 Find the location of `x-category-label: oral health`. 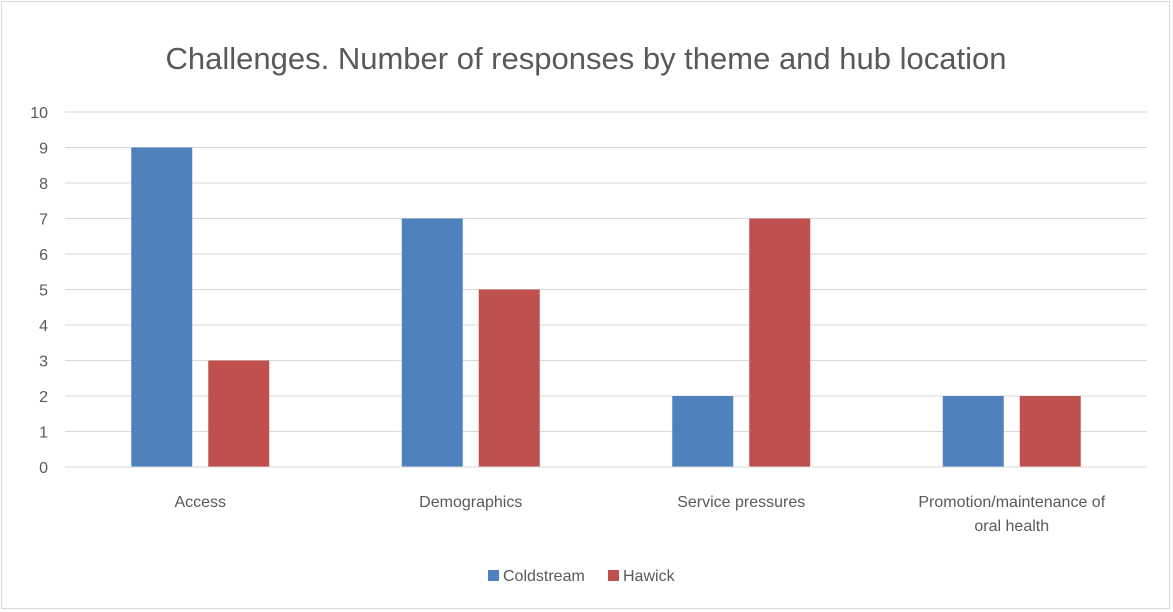

x-category-label: oral health is located at coordinates (1011, 526).